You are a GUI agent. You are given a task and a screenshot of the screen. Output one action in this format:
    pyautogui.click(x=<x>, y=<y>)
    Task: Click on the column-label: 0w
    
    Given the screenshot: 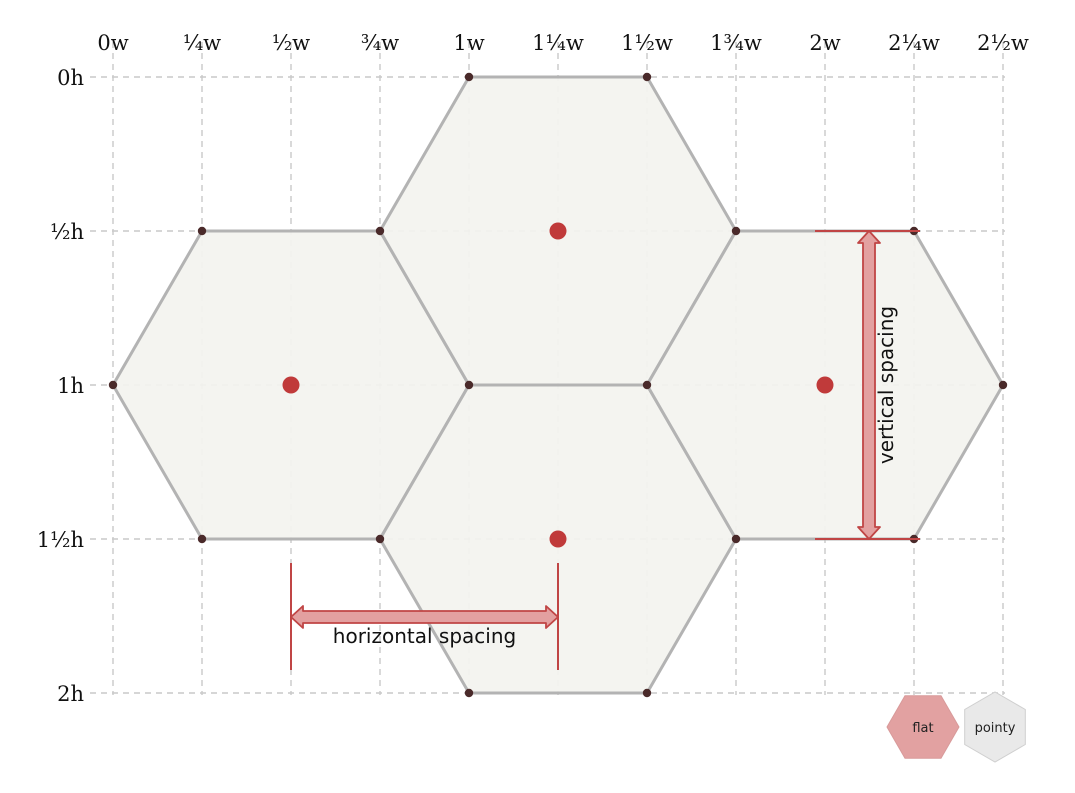 What is the action you would take?
    pyautogui.click(x=112, y=43)
    